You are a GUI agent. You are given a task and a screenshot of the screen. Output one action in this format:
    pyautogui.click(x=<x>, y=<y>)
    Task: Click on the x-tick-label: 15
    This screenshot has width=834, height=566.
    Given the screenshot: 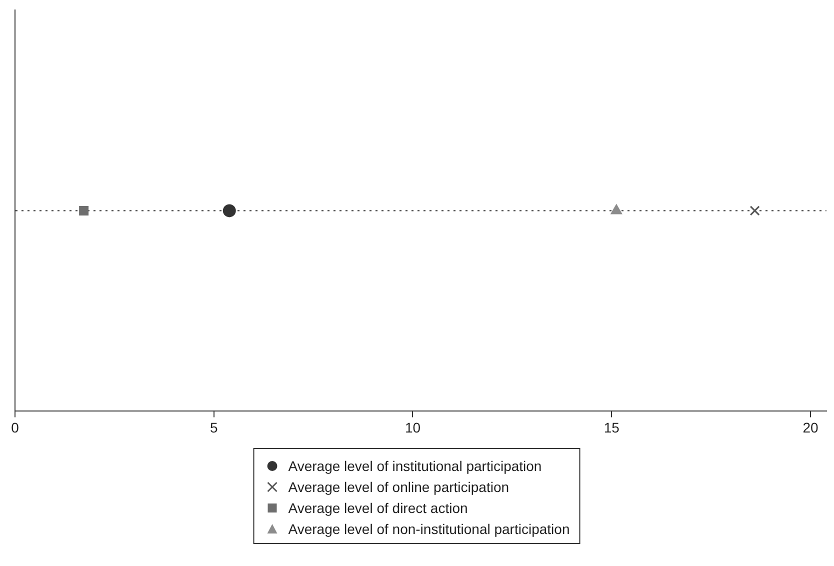 What is the action you would take?
    pyautogui.click(x=612, y=427)
    